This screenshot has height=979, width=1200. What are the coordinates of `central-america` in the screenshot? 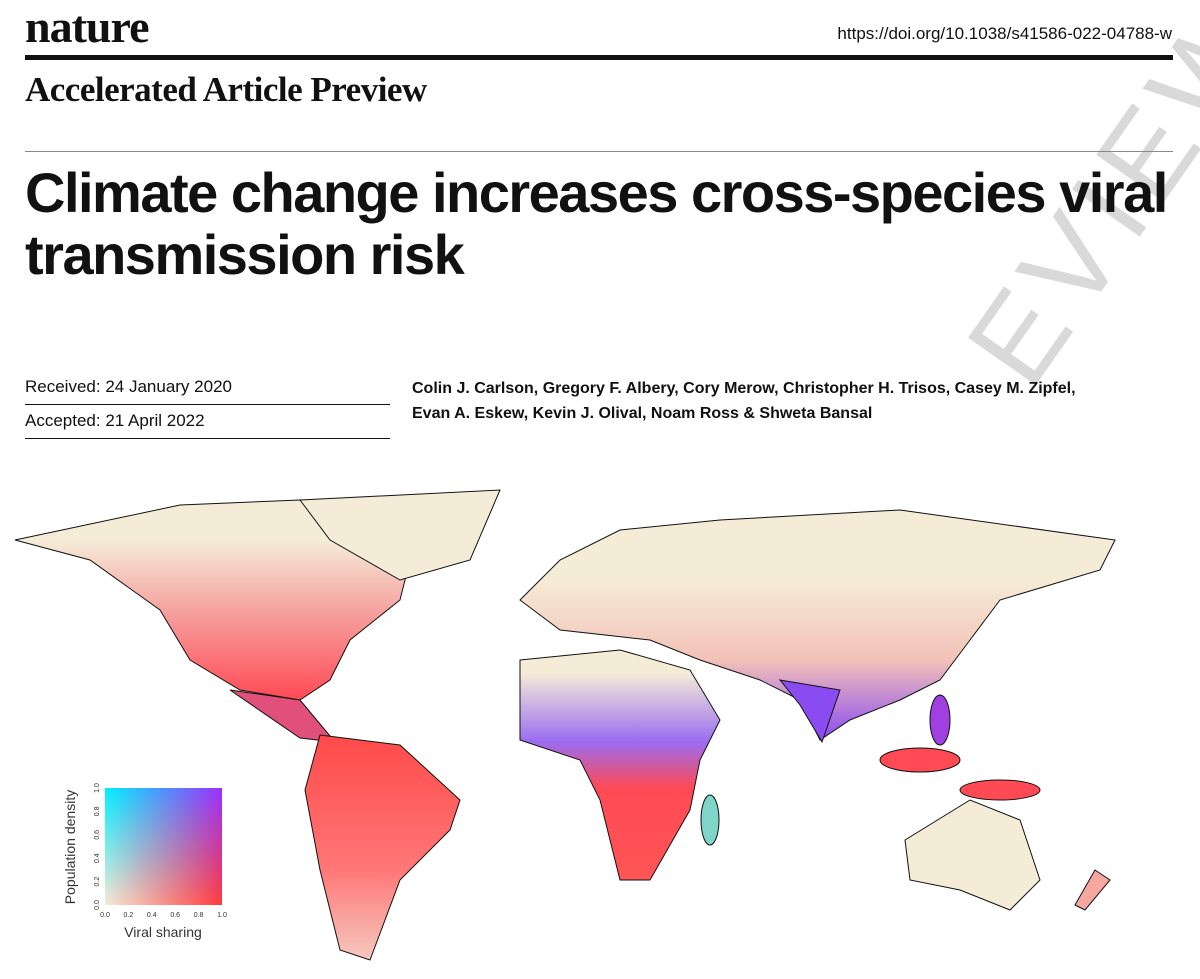 It's located at (283, 716).